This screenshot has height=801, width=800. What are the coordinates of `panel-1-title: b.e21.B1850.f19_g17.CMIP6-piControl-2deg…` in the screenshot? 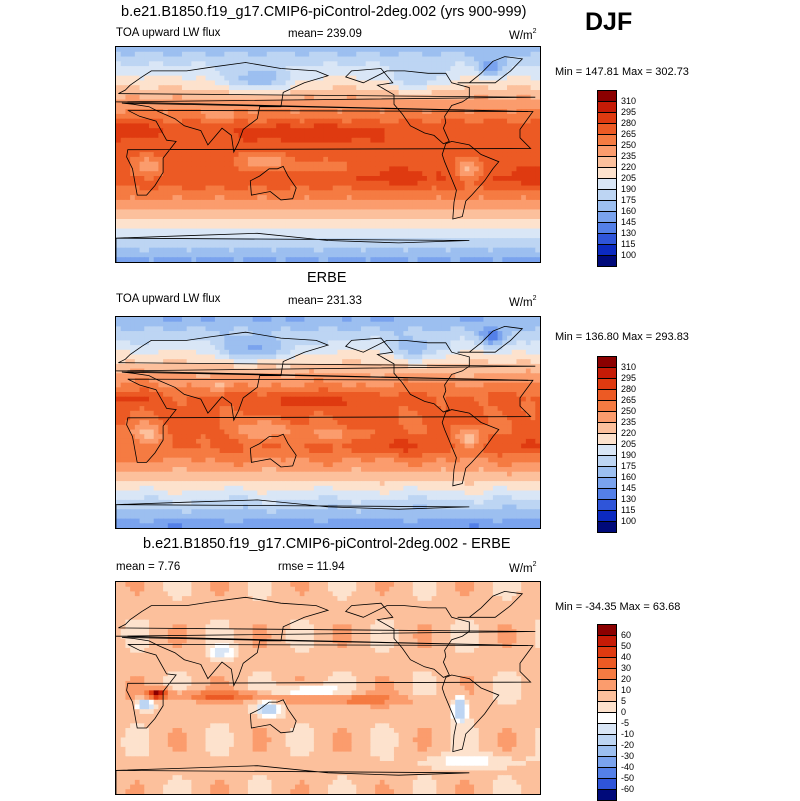 It's located at (324, 12).